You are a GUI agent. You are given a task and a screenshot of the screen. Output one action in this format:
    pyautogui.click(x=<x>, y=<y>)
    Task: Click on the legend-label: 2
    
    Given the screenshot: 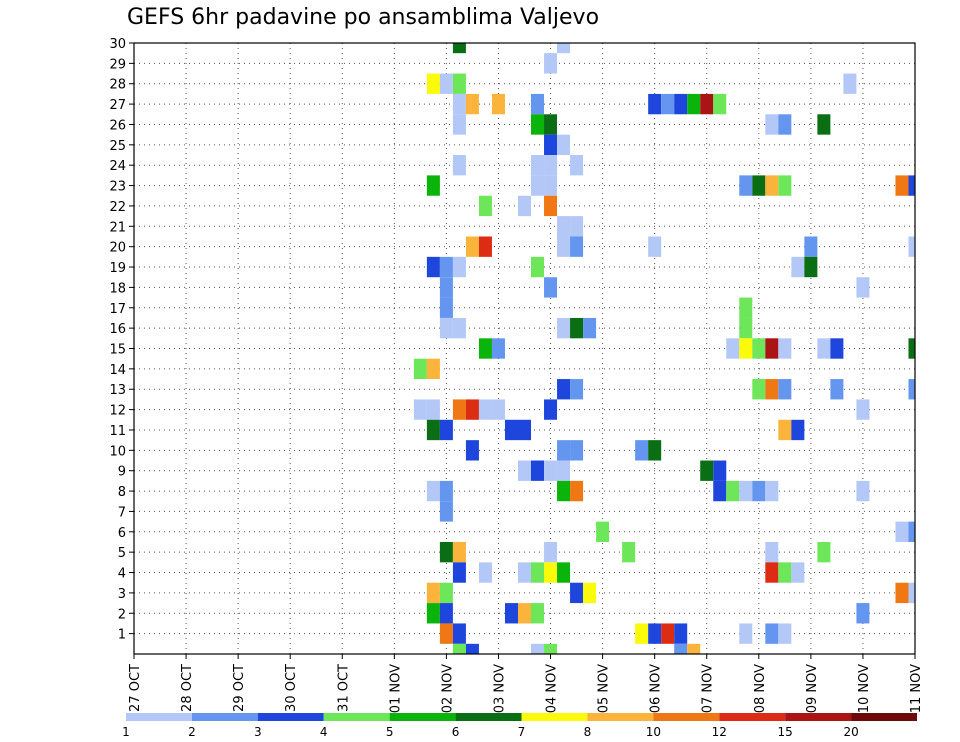 What is the action you would take?
    pyautogui.click(x=192, y=732)
    